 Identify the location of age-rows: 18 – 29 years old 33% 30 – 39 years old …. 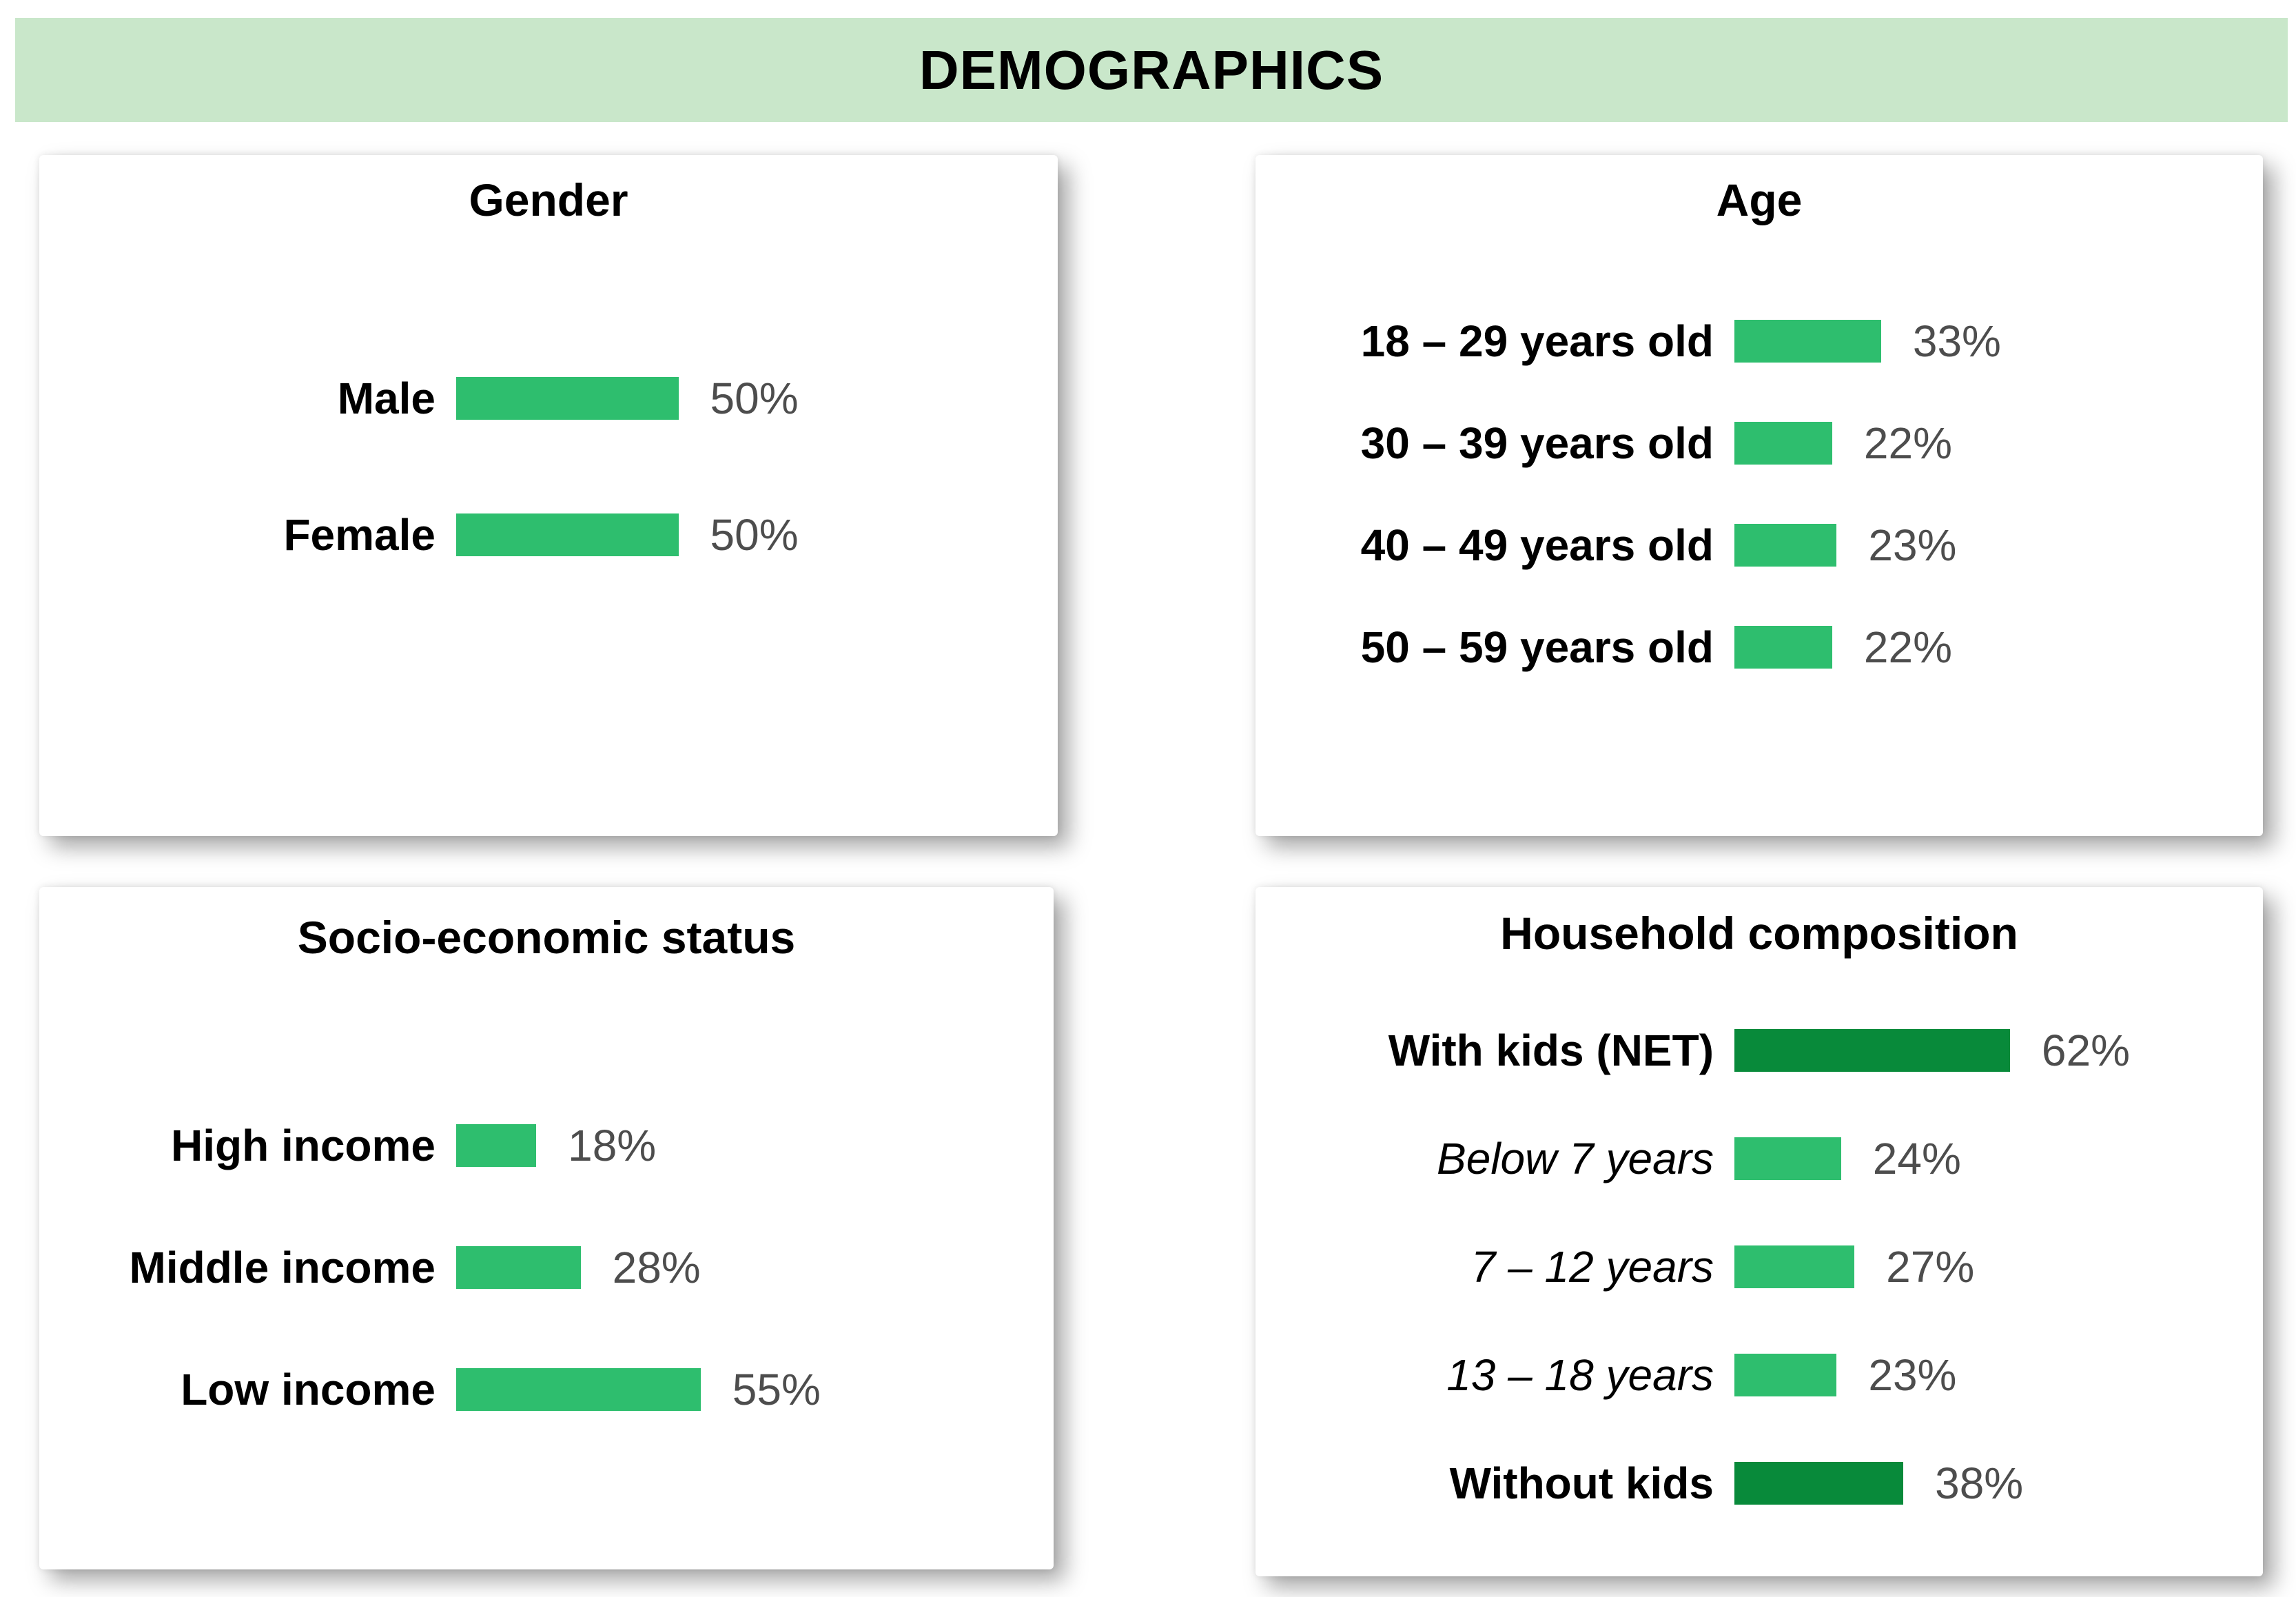
(1759, 495).